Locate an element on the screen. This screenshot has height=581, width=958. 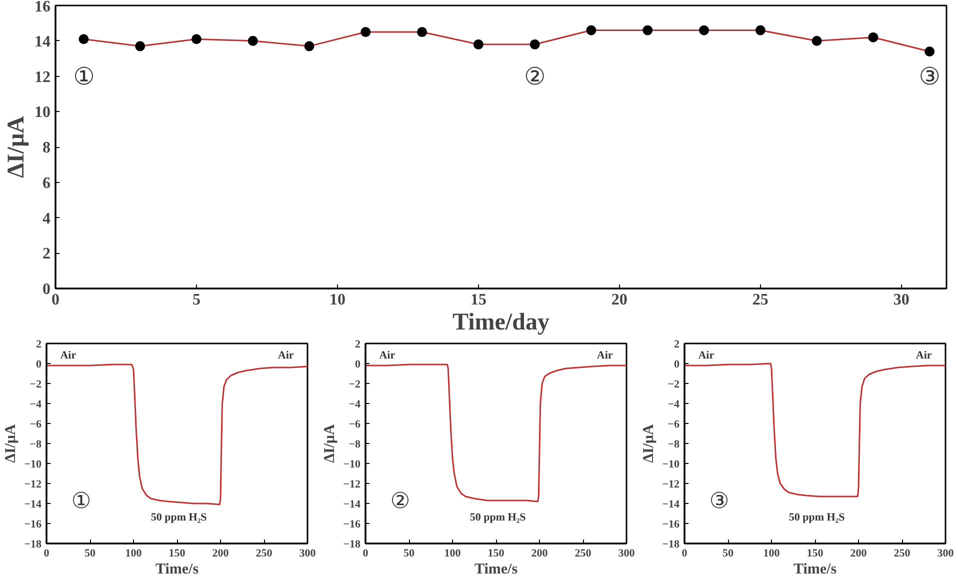
x-tick-label: 30 is located at coordinates (901, 300).